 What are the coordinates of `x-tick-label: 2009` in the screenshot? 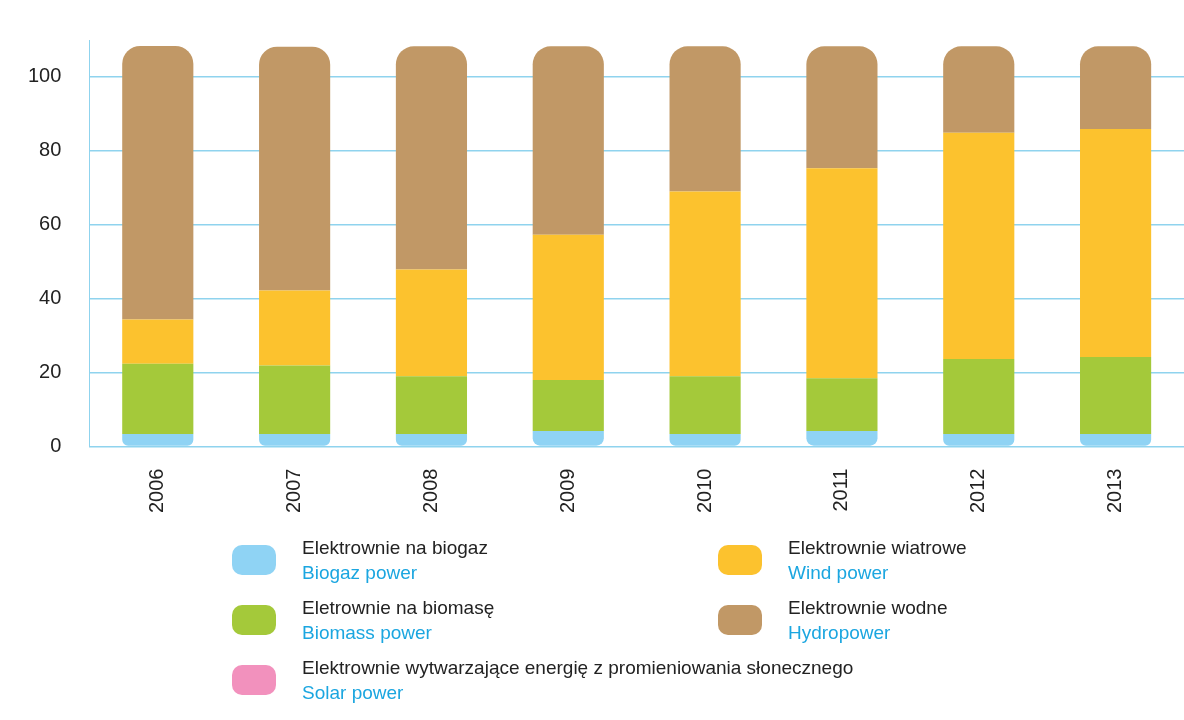 It's located at (566, 491).